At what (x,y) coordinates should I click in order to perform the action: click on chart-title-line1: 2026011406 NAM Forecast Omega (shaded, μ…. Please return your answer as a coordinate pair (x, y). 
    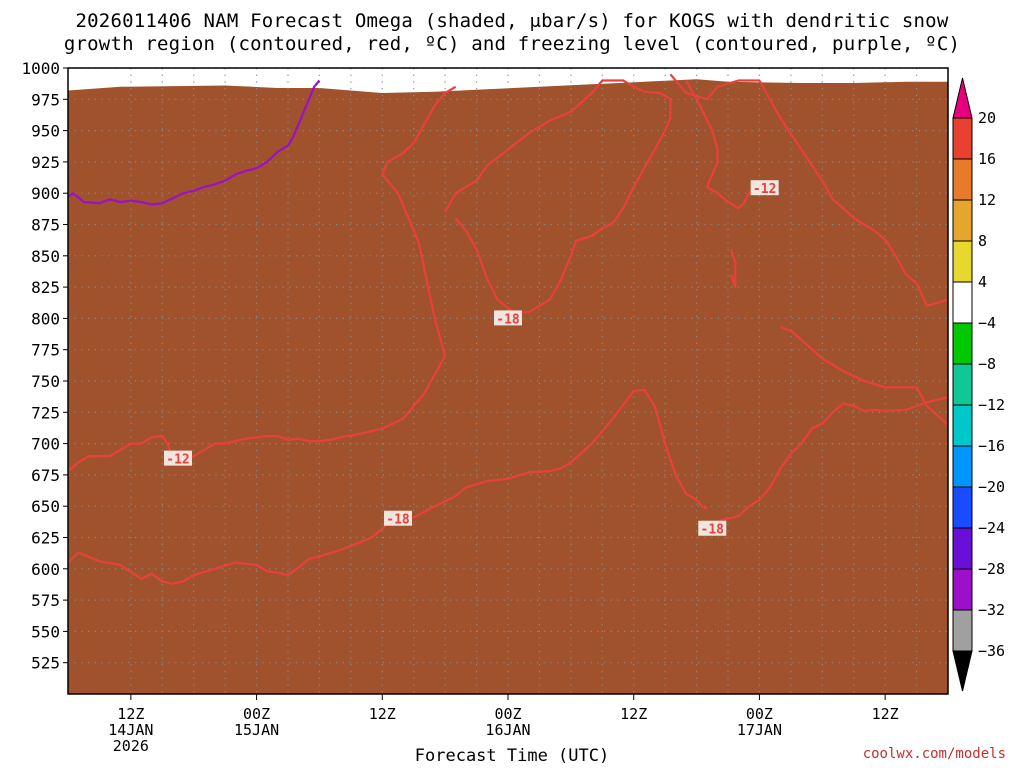
    Looking at the image, I should click on (512, 21).